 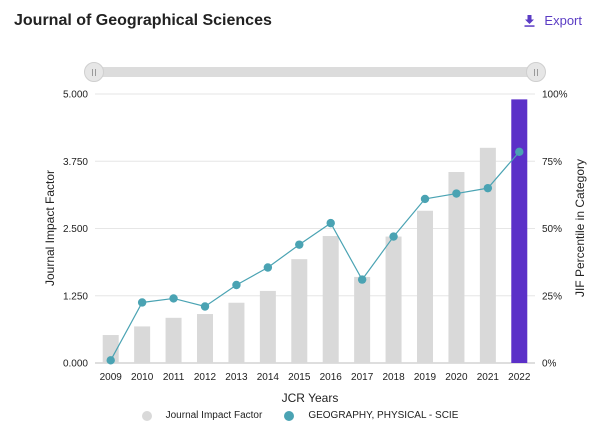 I want to click on percentile-point-2022, so click(x=519, y=152).